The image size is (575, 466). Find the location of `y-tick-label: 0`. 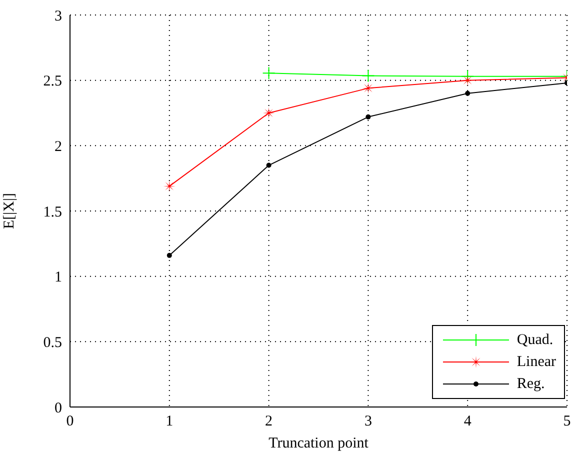

y-tick-label: 0 is located at coordinates (58, 408).